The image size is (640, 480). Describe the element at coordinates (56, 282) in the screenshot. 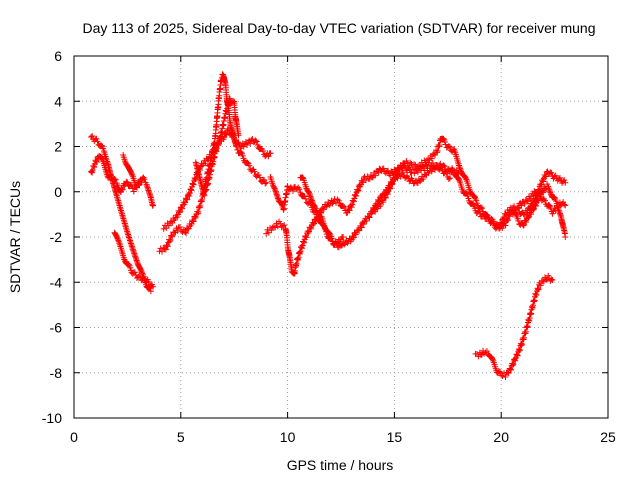

I see `y-tick-label: -4` at that location.